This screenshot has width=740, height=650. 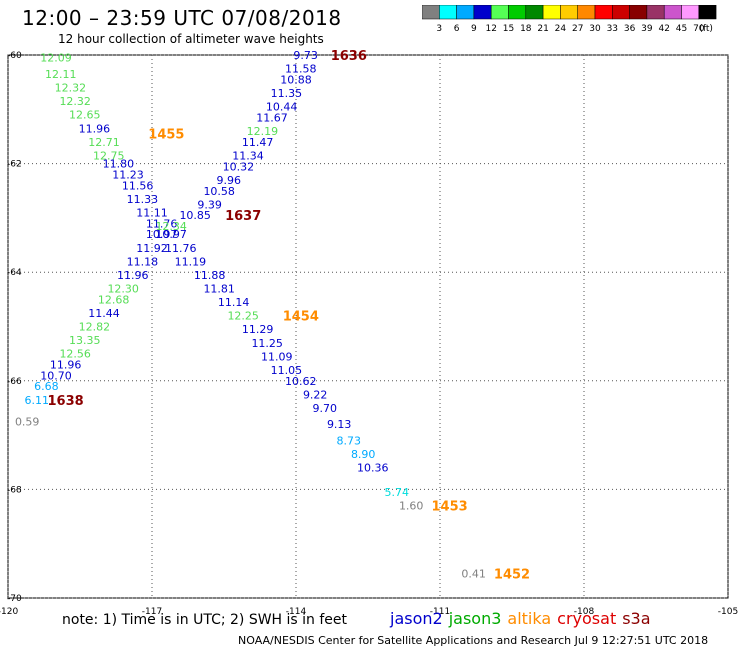 What do you see at coordinates (587, 618) in the screenshot?
I see `legend-item-cryosat: cryosat` at bounding box center [587, 618].